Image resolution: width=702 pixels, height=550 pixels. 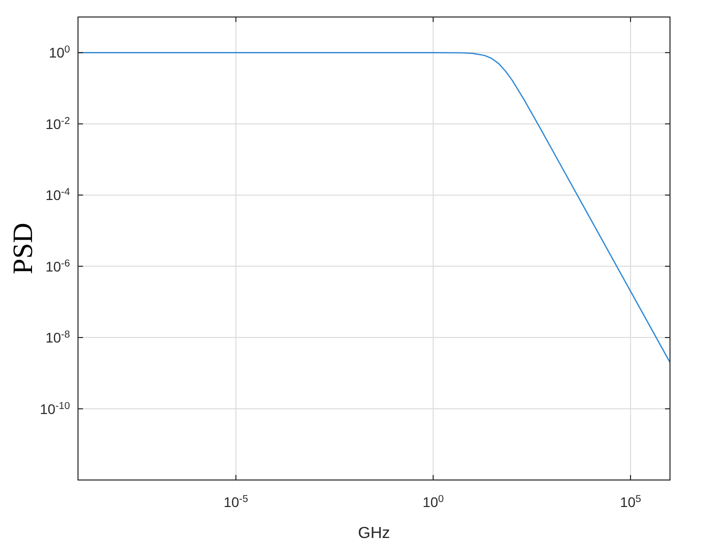 I want to click on y-tick-label: 10$^{-8}$, so click(x=57, y=337).